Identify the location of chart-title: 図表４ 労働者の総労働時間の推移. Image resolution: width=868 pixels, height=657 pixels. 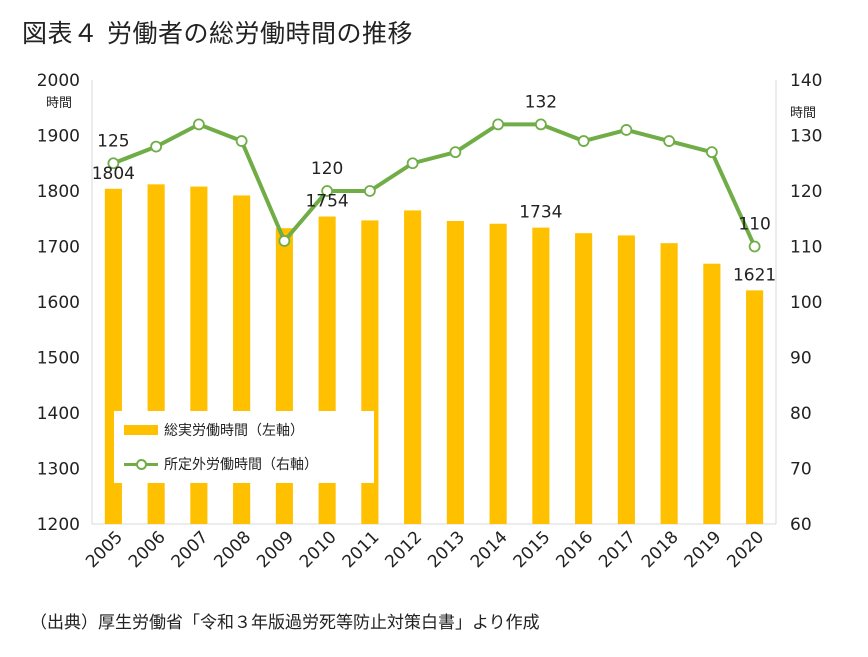
(217, 33).